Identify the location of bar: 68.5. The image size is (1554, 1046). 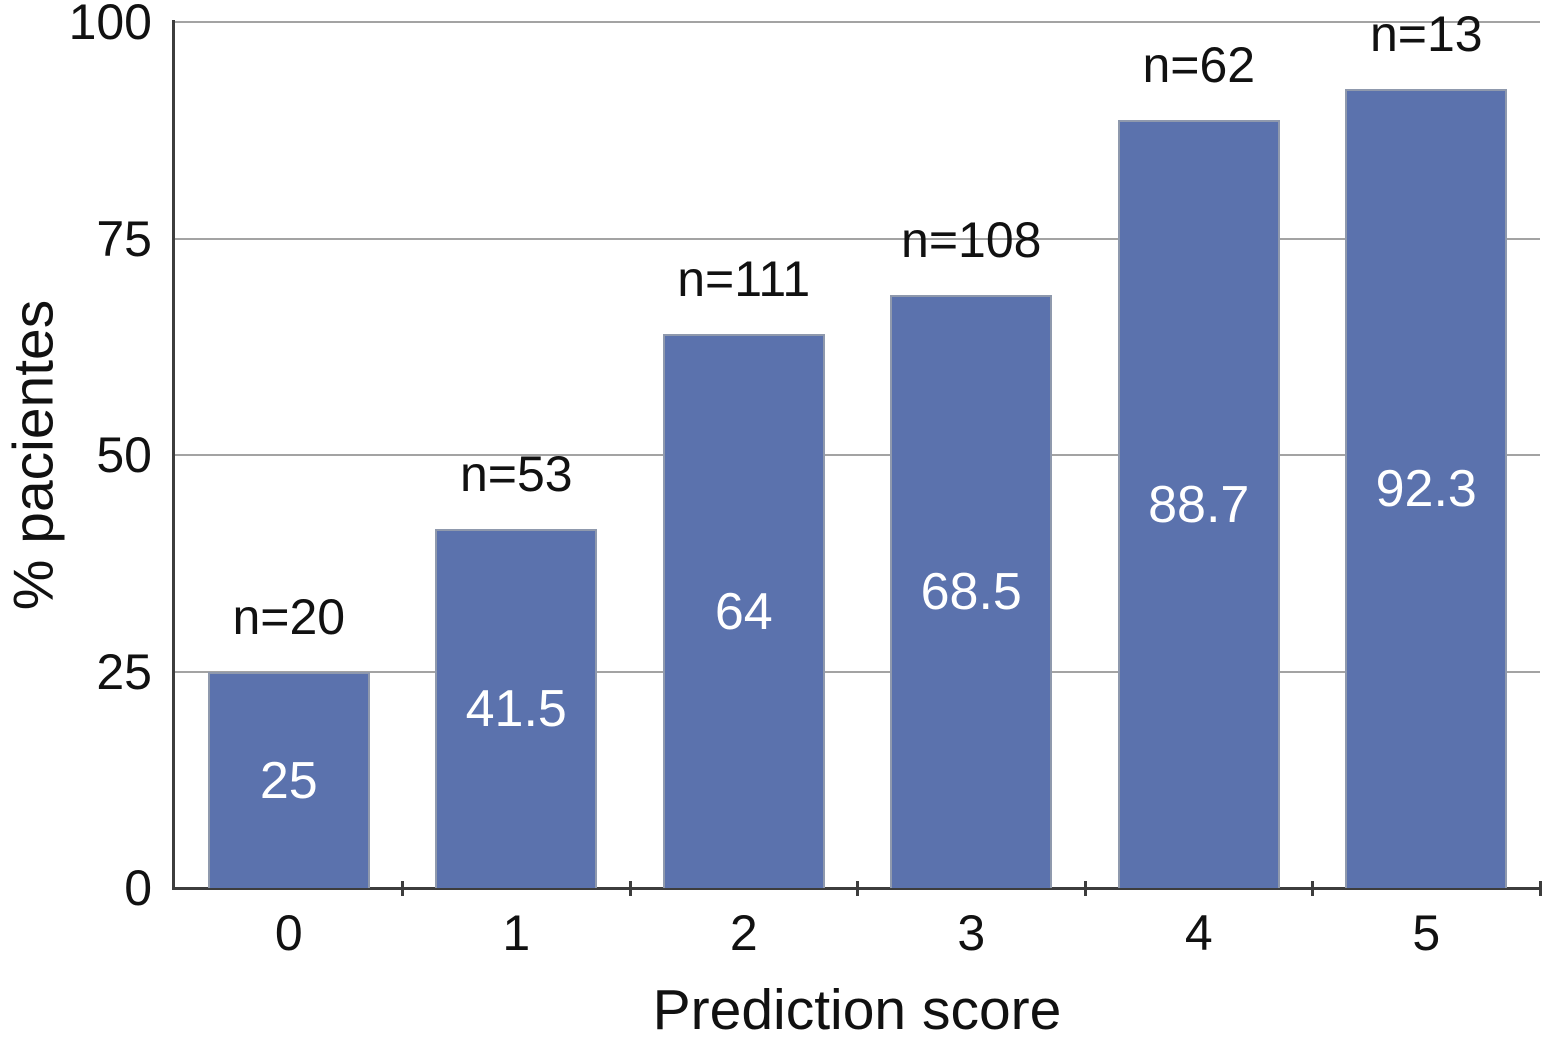
(971, 591).